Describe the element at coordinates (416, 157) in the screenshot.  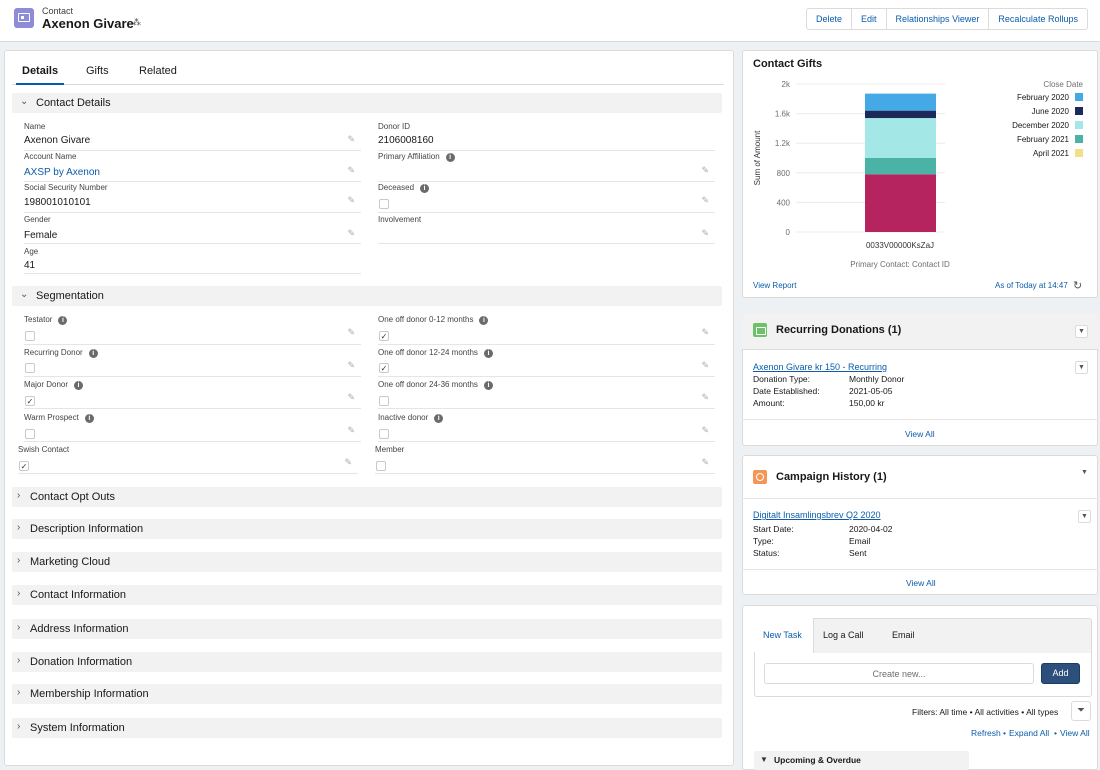
I see `field-label: Primary Affiliation i` at that location.